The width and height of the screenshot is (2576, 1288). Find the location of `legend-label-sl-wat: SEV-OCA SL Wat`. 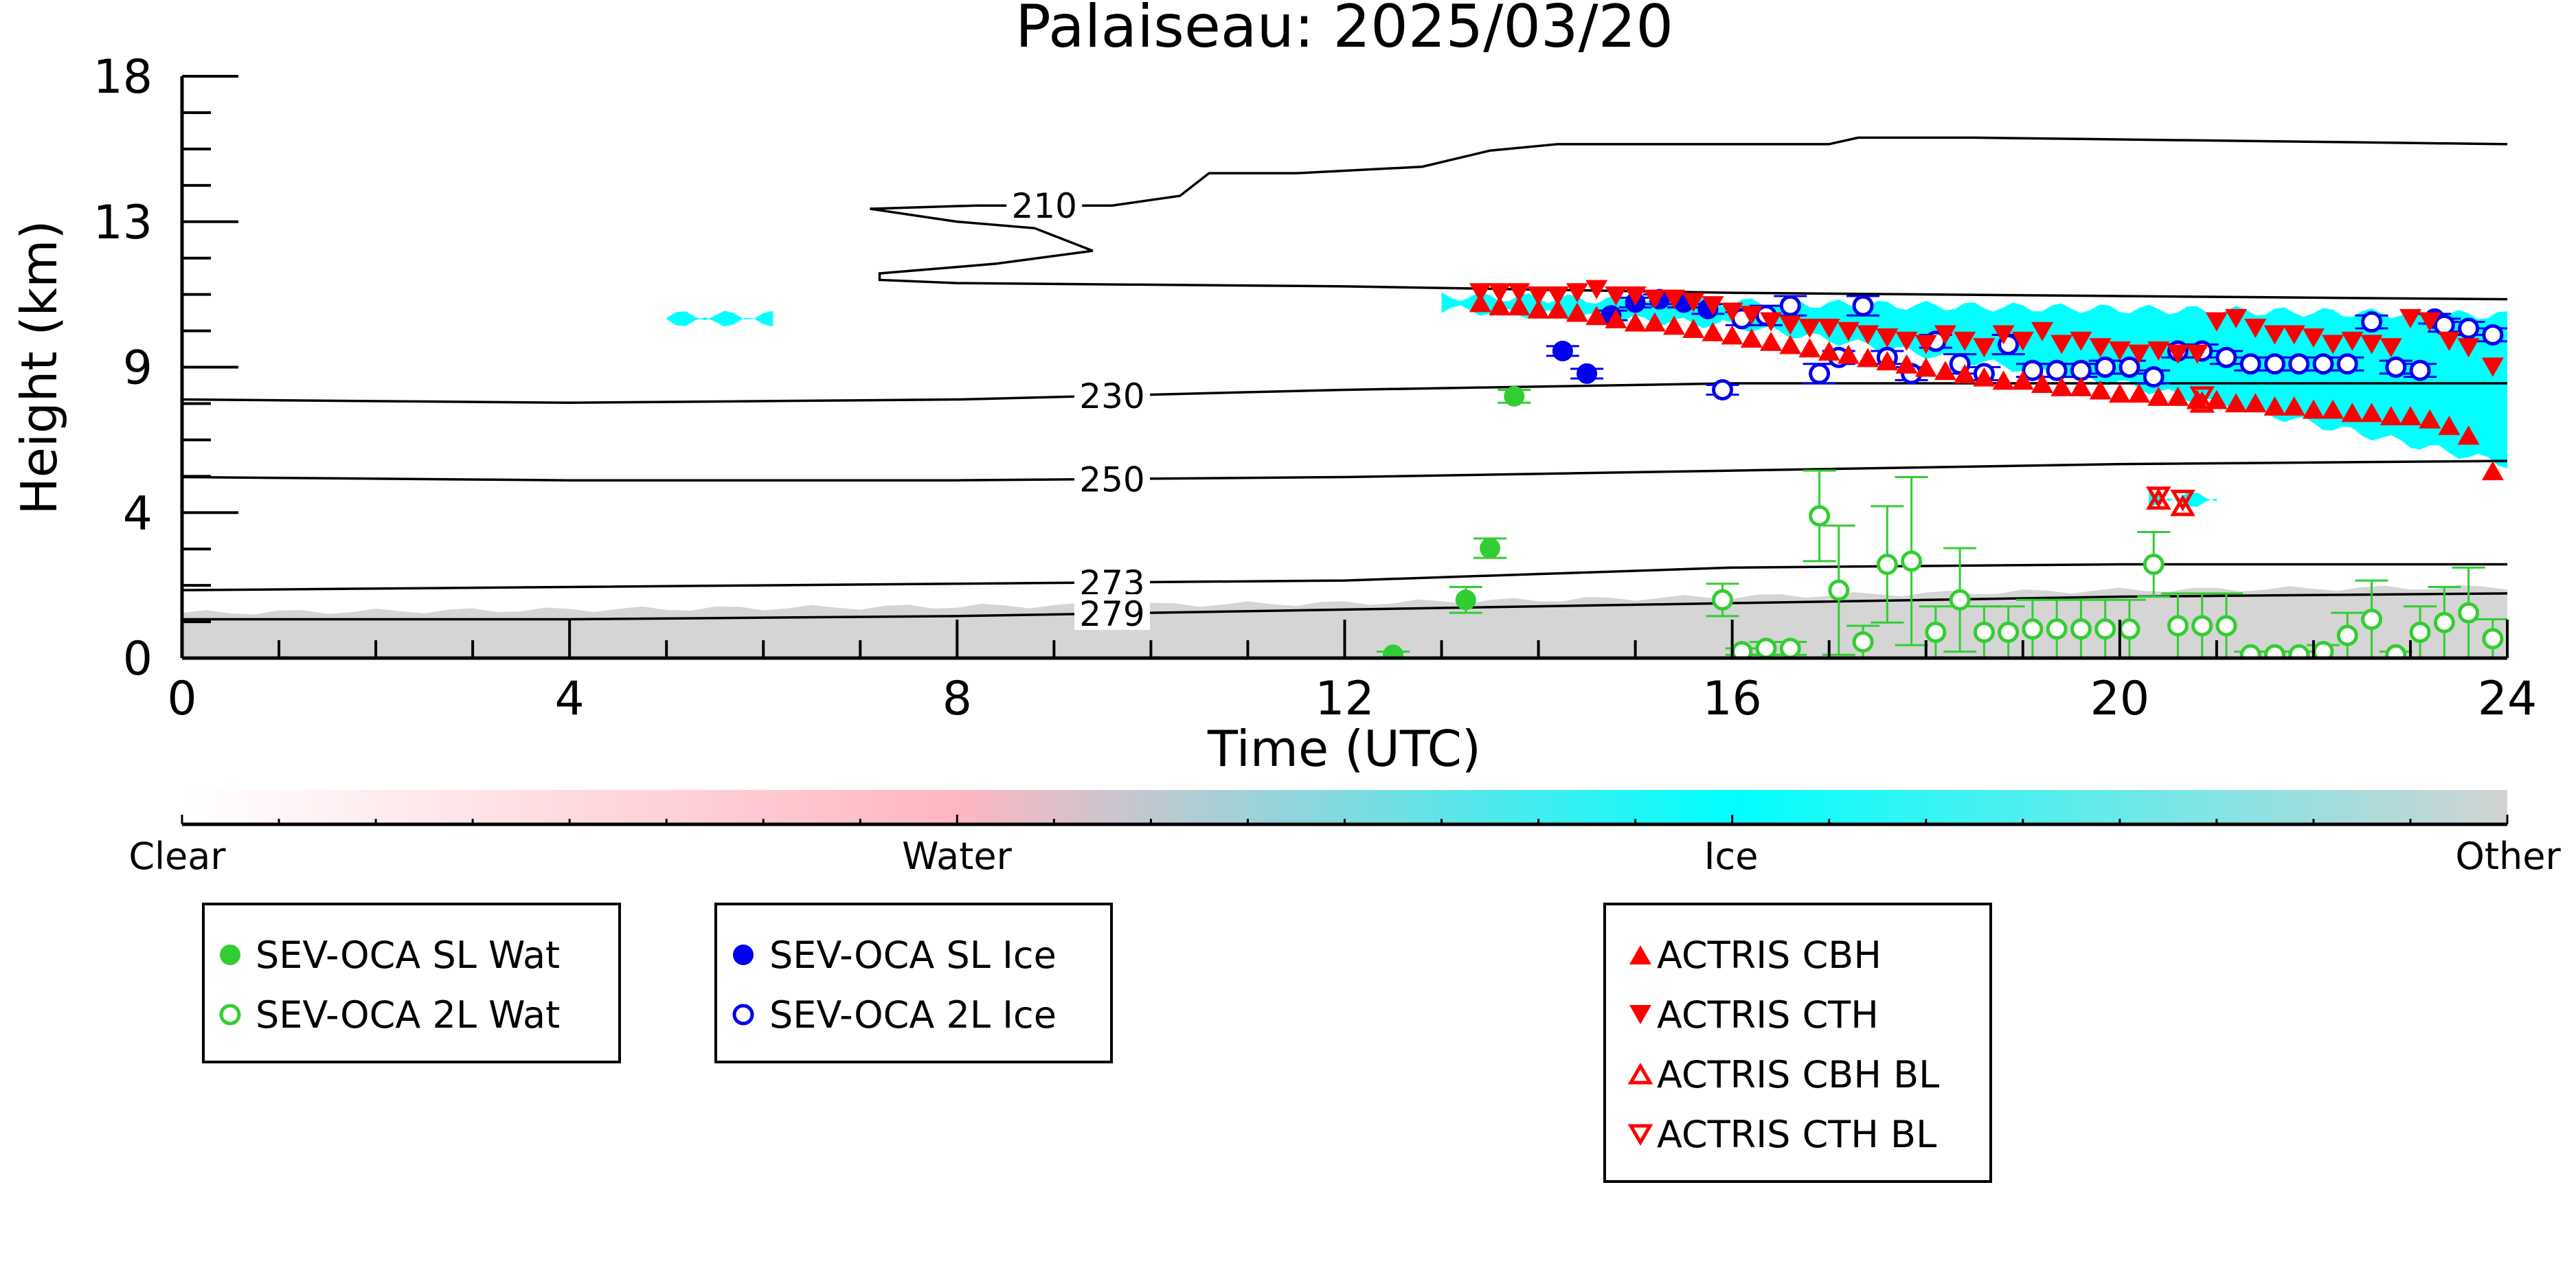

legend-label-sl-wat: SEV-OCA SL Wat is located at coordinates (408, 955).